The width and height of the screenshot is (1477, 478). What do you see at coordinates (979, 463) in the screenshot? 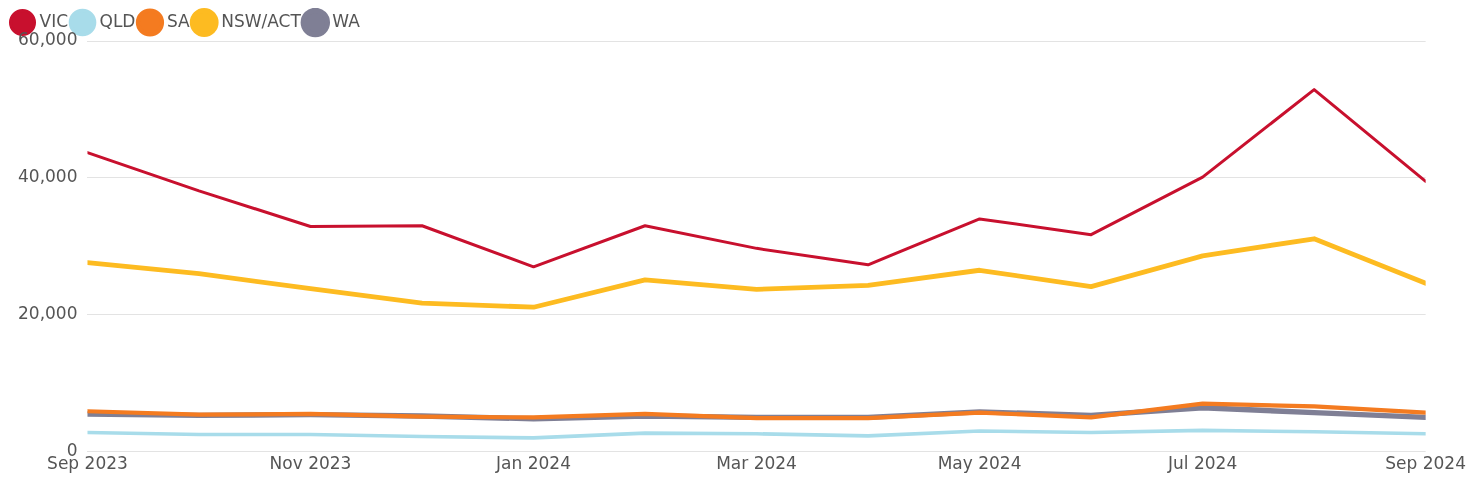
I see `x-tick-label: May 2024` at bounding box center [979, 463].